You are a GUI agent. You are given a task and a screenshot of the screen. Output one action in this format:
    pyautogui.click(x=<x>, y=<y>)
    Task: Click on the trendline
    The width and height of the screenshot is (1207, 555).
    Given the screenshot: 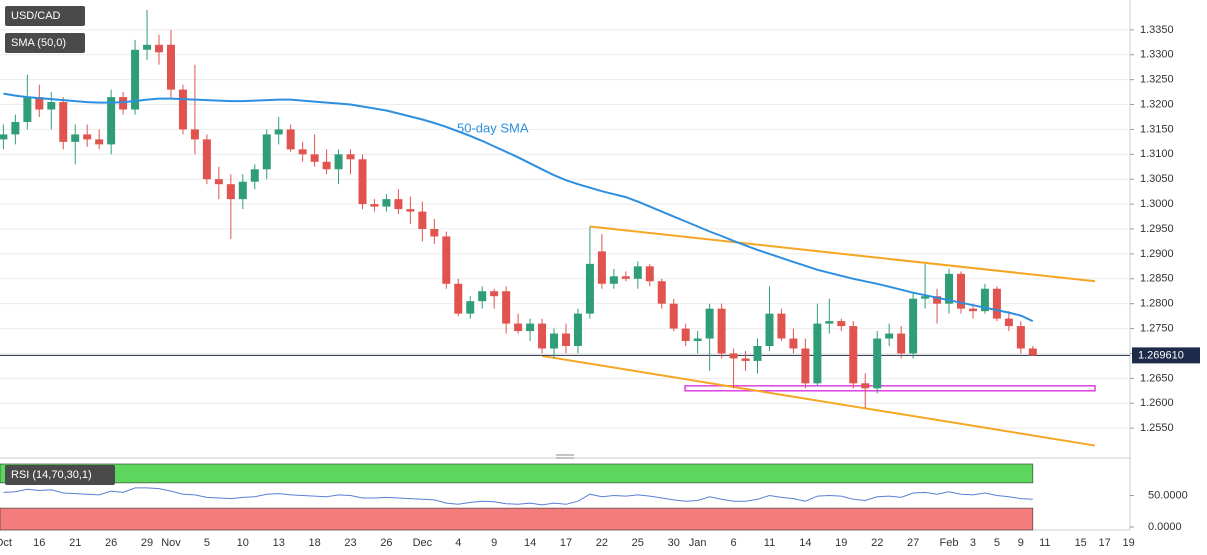 What is the action you would take?
    pyautogui.click(x=842, y=254)
    